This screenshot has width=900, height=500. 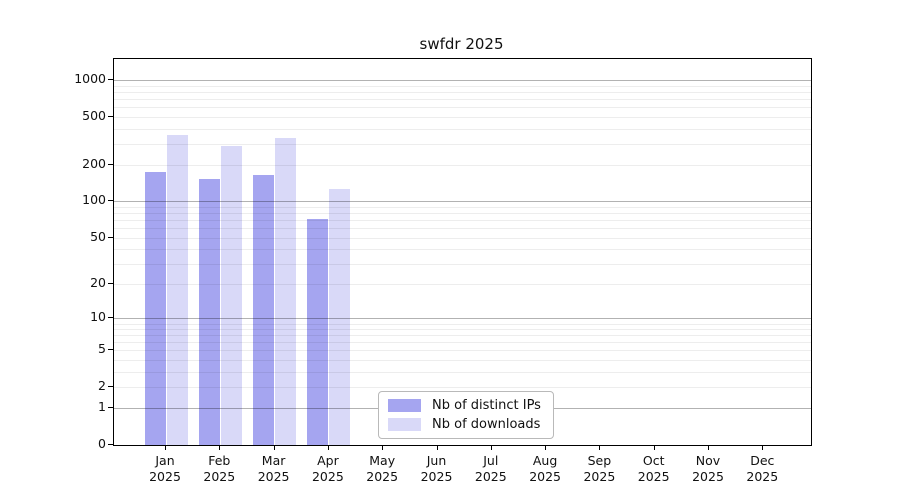 What do you see at coordinates (545, 468) in the screenshot?
I see `x-tick-label-aug: Aug 2025` at bounding box center [545, 468].